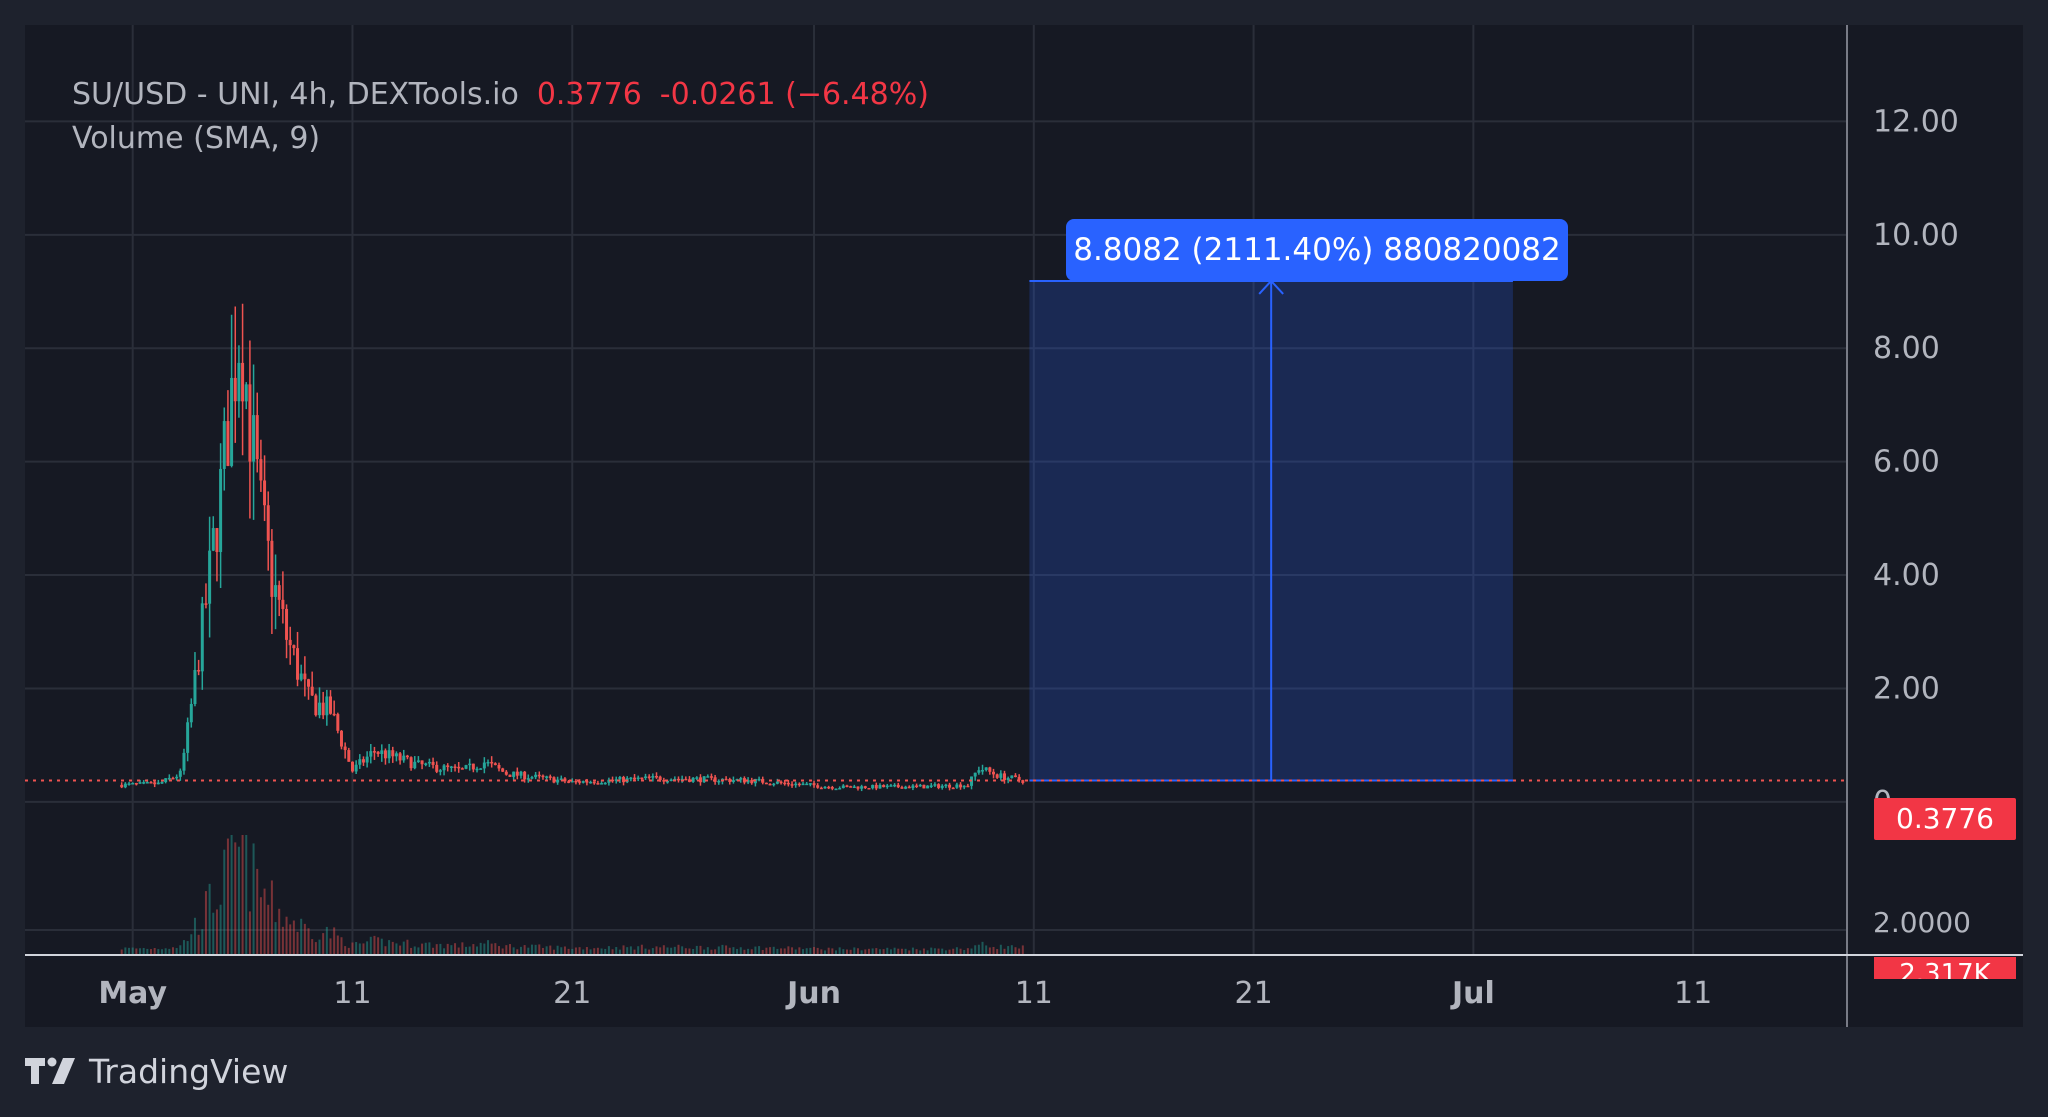  Describe the element at coordinates (352, 993) in the screenshot. I see `time-tick-label: 11` at that location.